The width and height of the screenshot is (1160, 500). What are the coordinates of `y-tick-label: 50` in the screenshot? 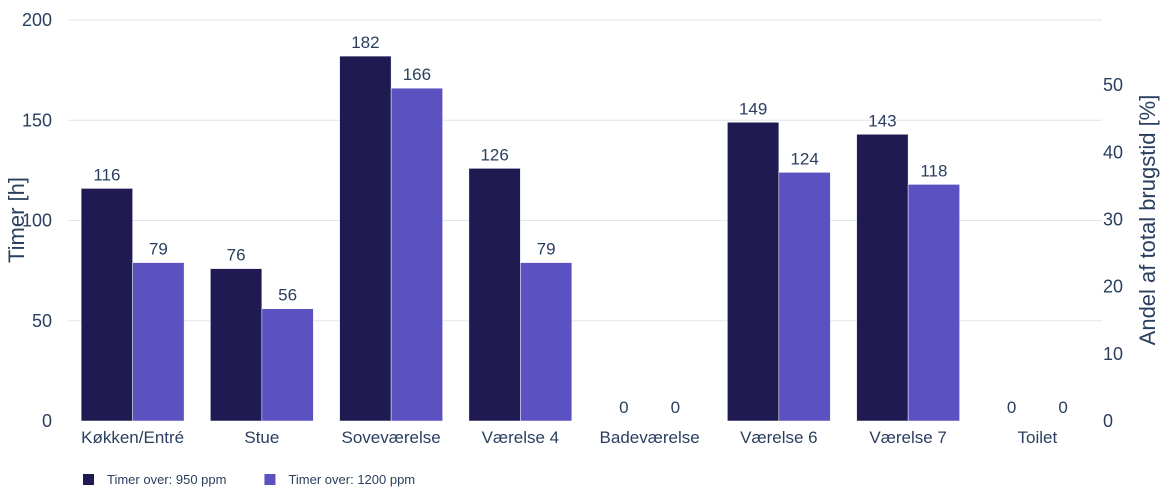 It's located at (42, 321).